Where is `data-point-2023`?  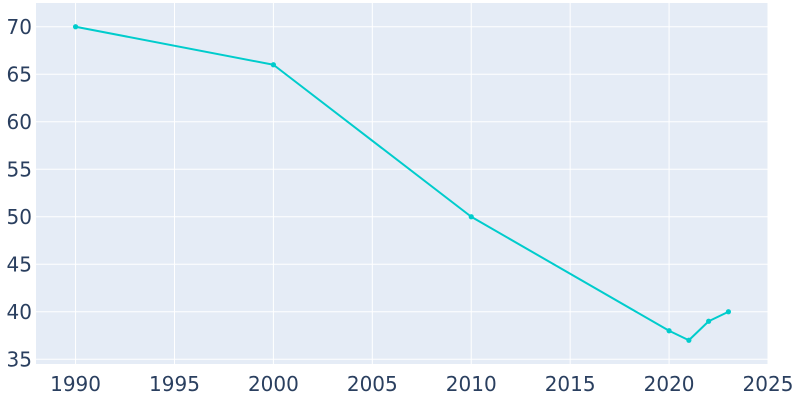
data-point-2023 is located at coordinates (728, 312).